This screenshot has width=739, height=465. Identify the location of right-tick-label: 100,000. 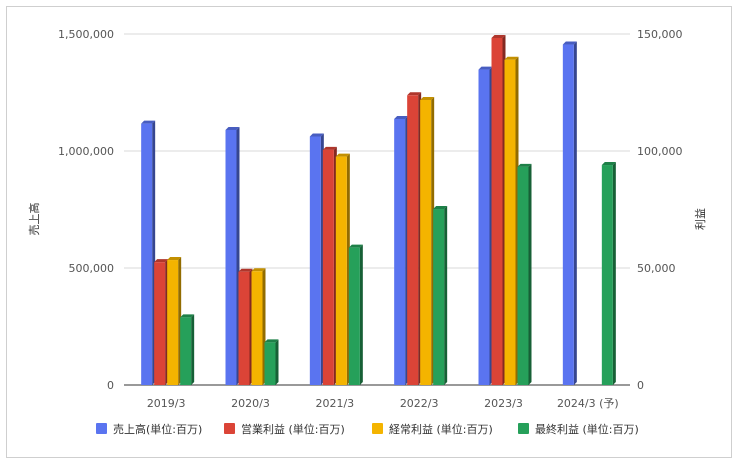
(660, 151).